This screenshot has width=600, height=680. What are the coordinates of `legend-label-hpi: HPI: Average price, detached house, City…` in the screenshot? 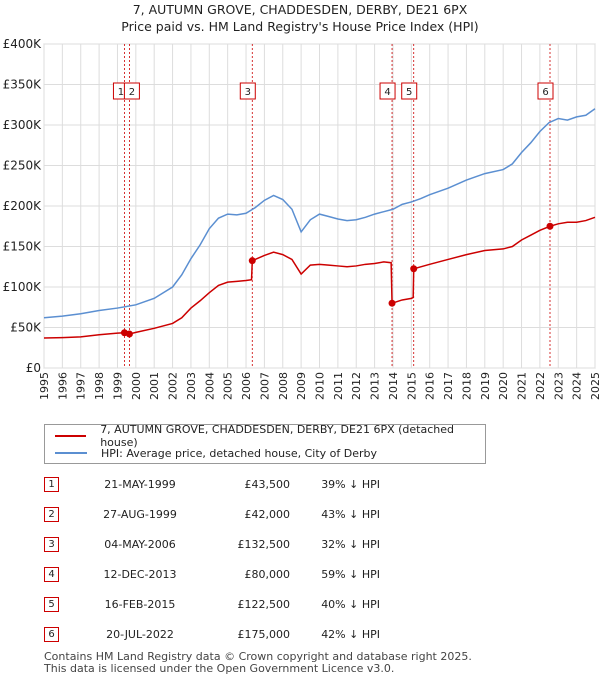 It's located at (239, 453).